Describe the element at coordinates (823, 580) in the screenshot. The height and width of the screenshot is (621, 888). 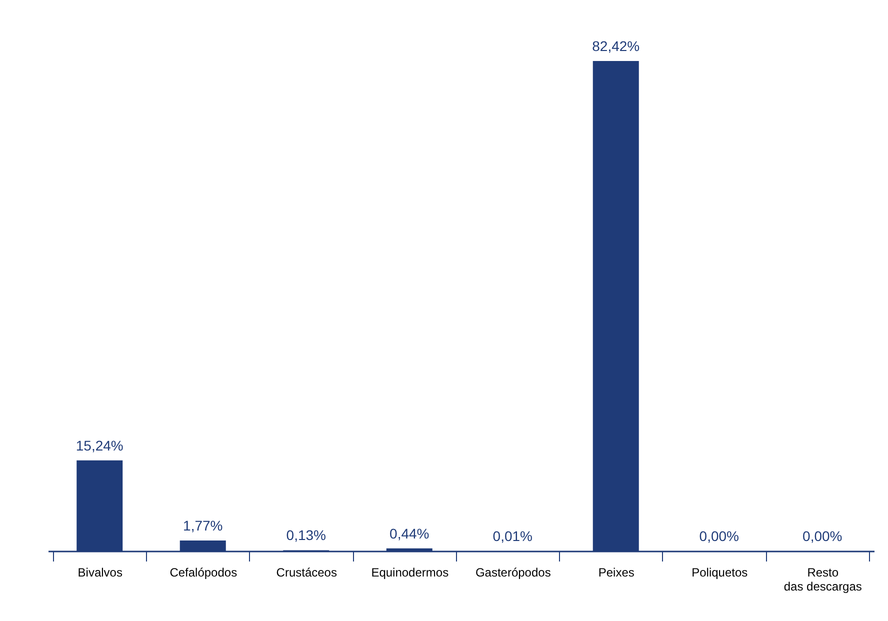
I see `x-tick-label: Resto das descargas` at that location.